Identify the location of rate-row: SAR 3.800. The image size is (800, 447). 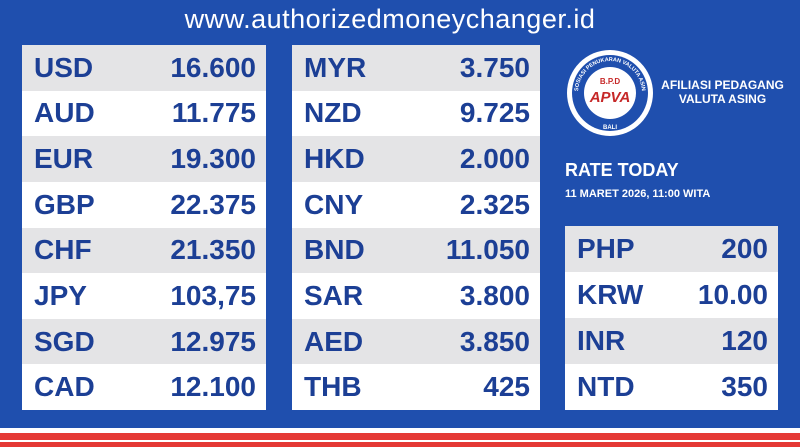
(416, 296).